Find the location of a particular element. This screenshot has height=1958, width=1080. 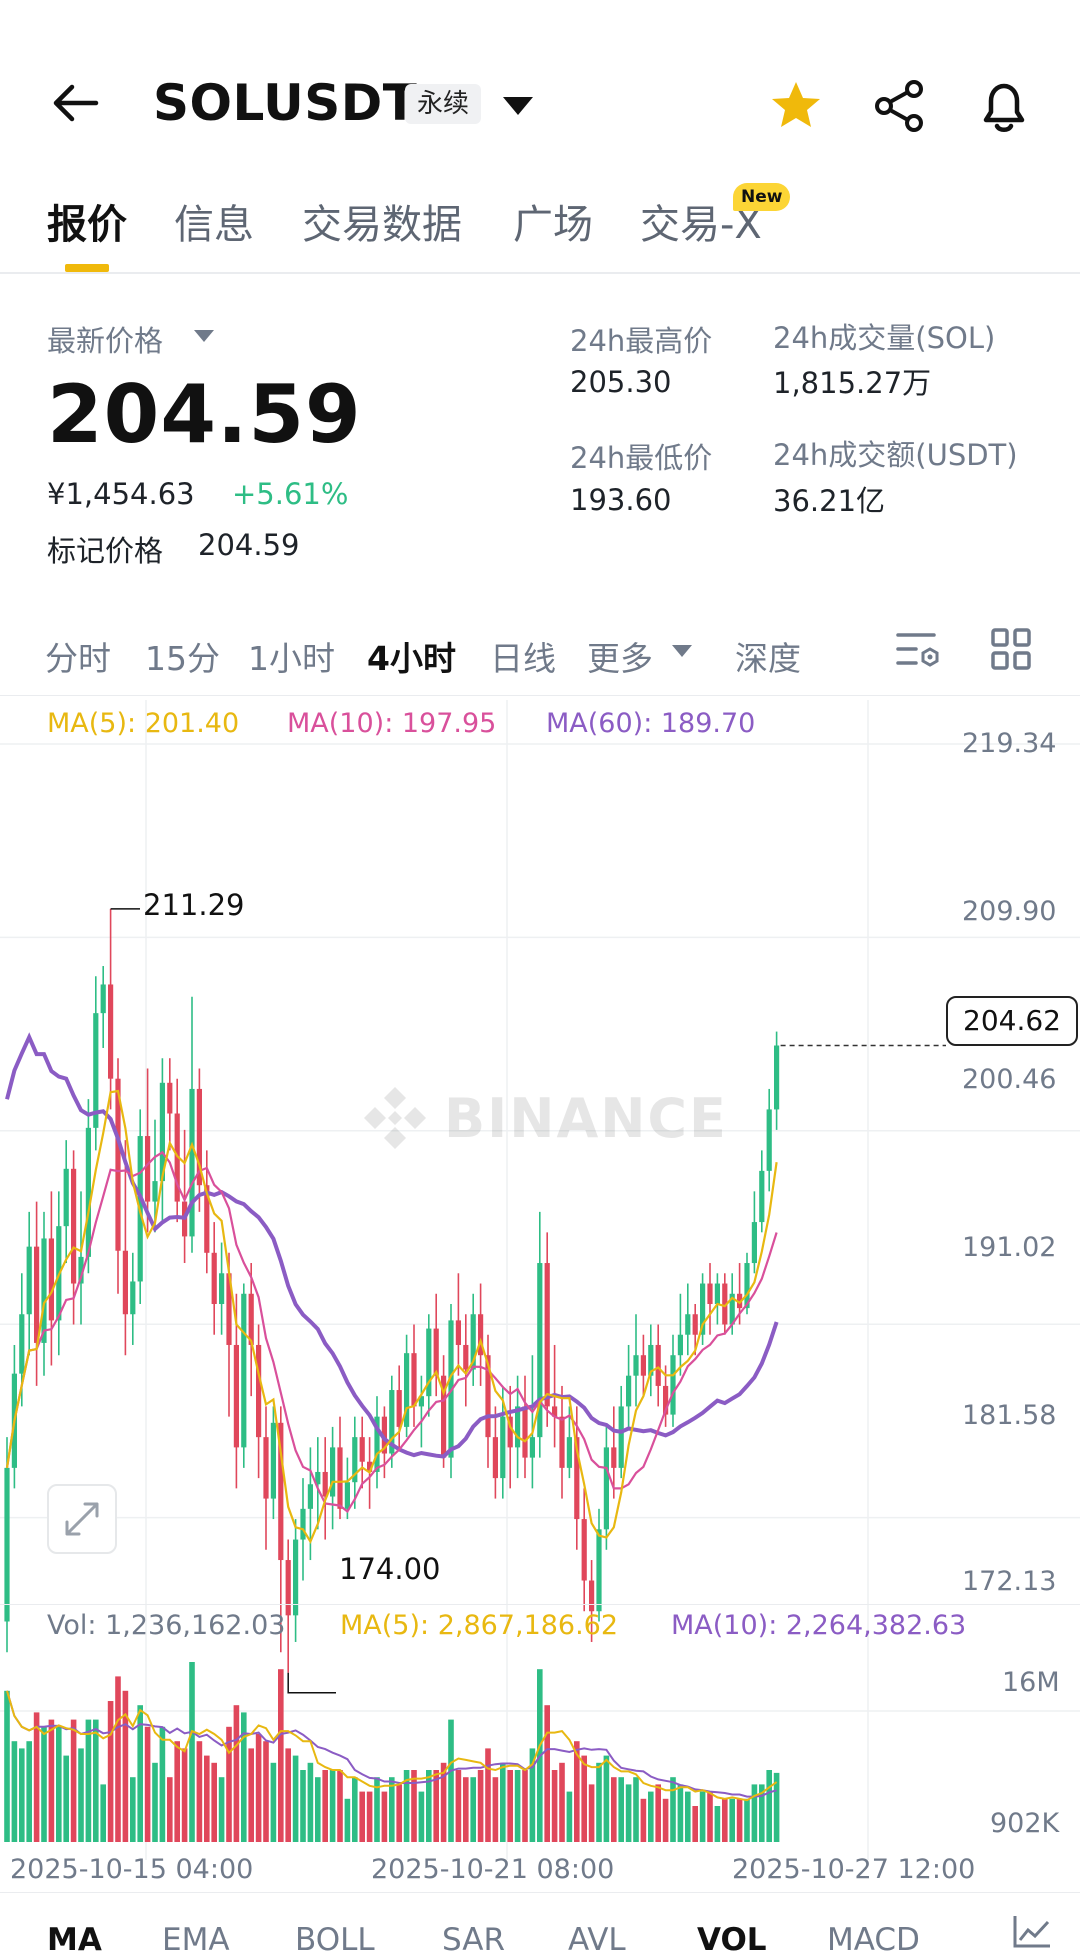

indicator-tab-sar: SAR is located at coordinates (473, 1940).